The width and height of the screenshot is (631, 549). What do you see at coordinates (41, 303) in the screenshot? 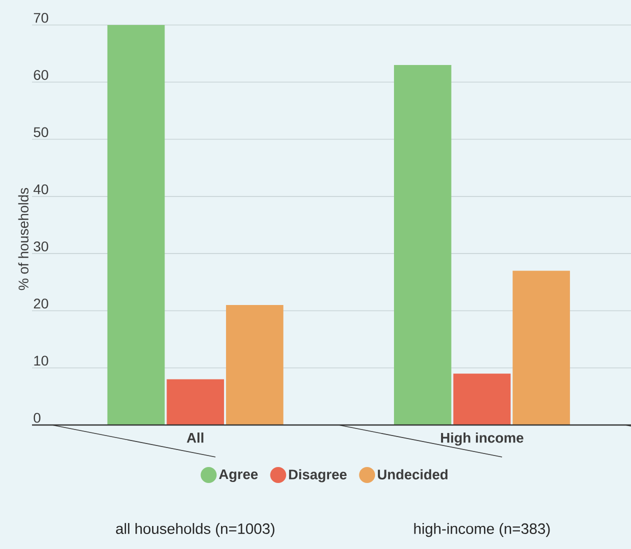
I see `y-tick-label: 20` at bounding box center [41, 303].